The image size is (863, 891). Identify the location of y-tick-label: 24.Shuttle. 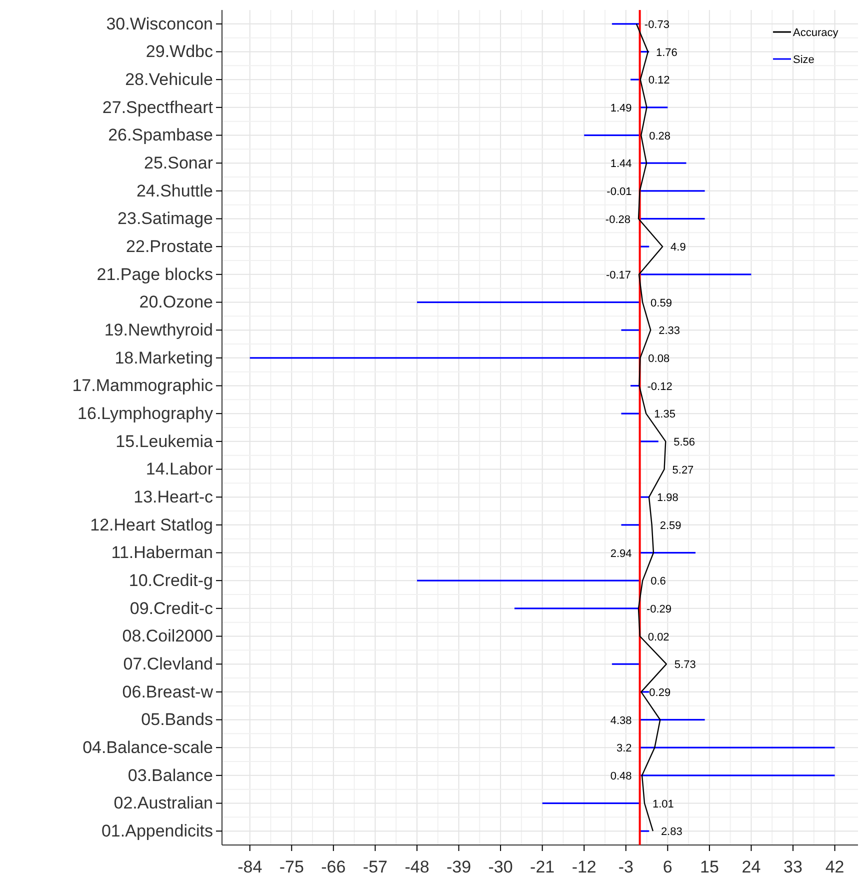
(174, 190).